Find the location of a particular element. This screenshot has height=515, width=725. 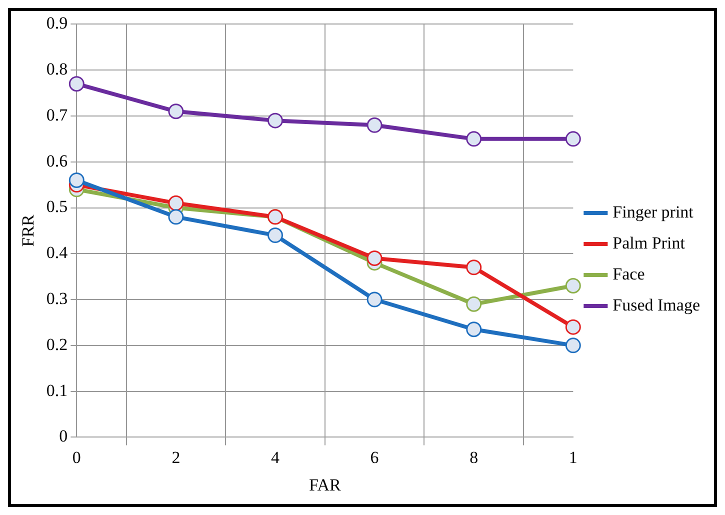

y-tick-label: 0.3 is located at coordinates (57, 298).